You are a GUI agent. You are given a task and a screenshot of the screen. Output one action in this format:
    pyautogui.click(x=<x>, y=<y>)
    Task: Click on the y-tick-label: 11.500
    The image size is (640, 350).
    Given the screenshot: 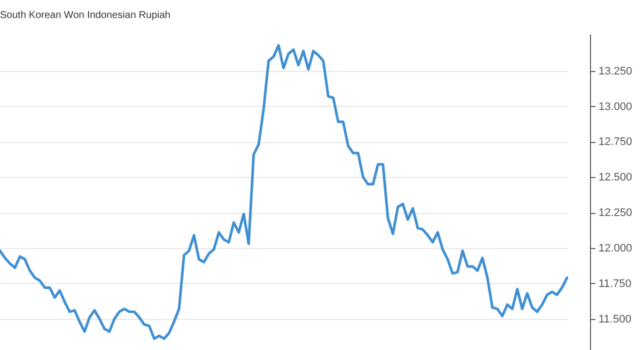 What is the action you would take?
    pyautogui.click(x=615, y=319)
    